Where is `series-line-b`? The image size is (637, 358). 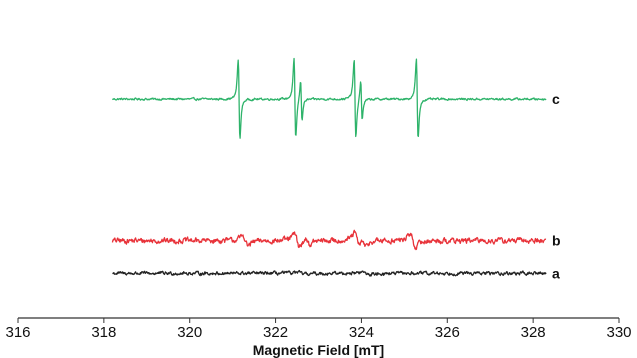
series-line-b is located at coordinates (329, 240).